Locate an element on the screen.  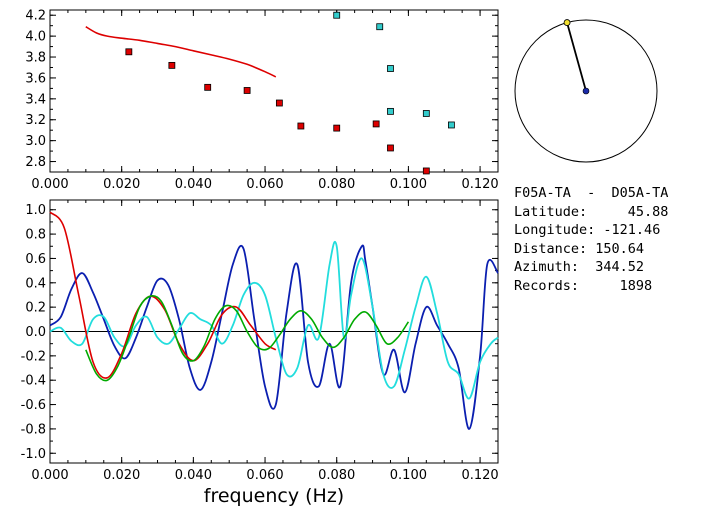
dial-circle is located at coordinates (586, 91).